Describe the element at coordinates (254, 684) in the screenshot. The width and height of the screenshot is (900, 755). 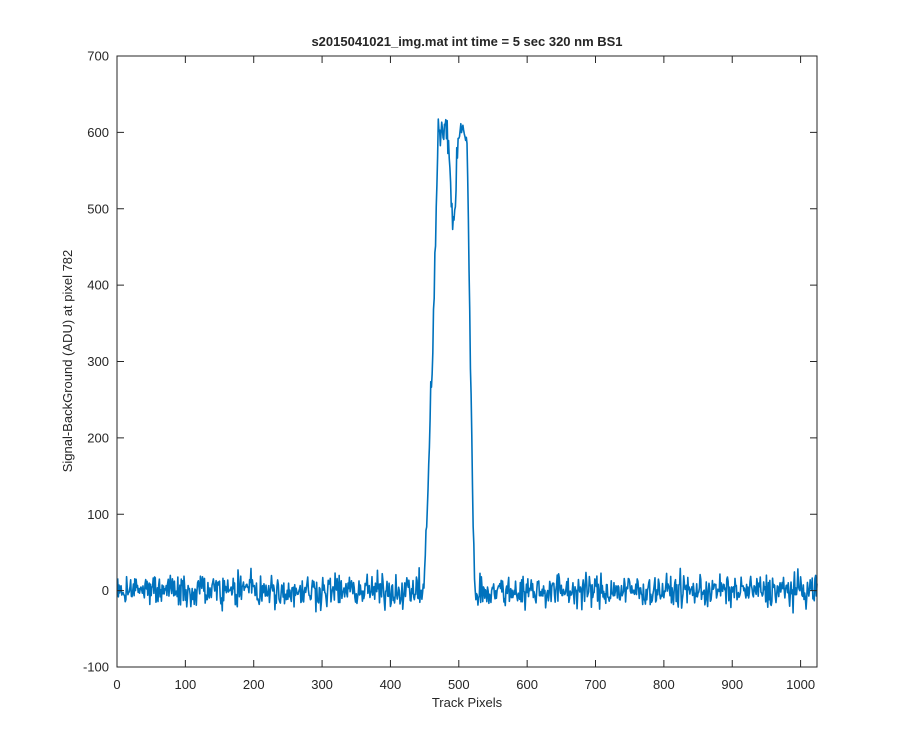
I see `x-tick-label: 200` at that location.